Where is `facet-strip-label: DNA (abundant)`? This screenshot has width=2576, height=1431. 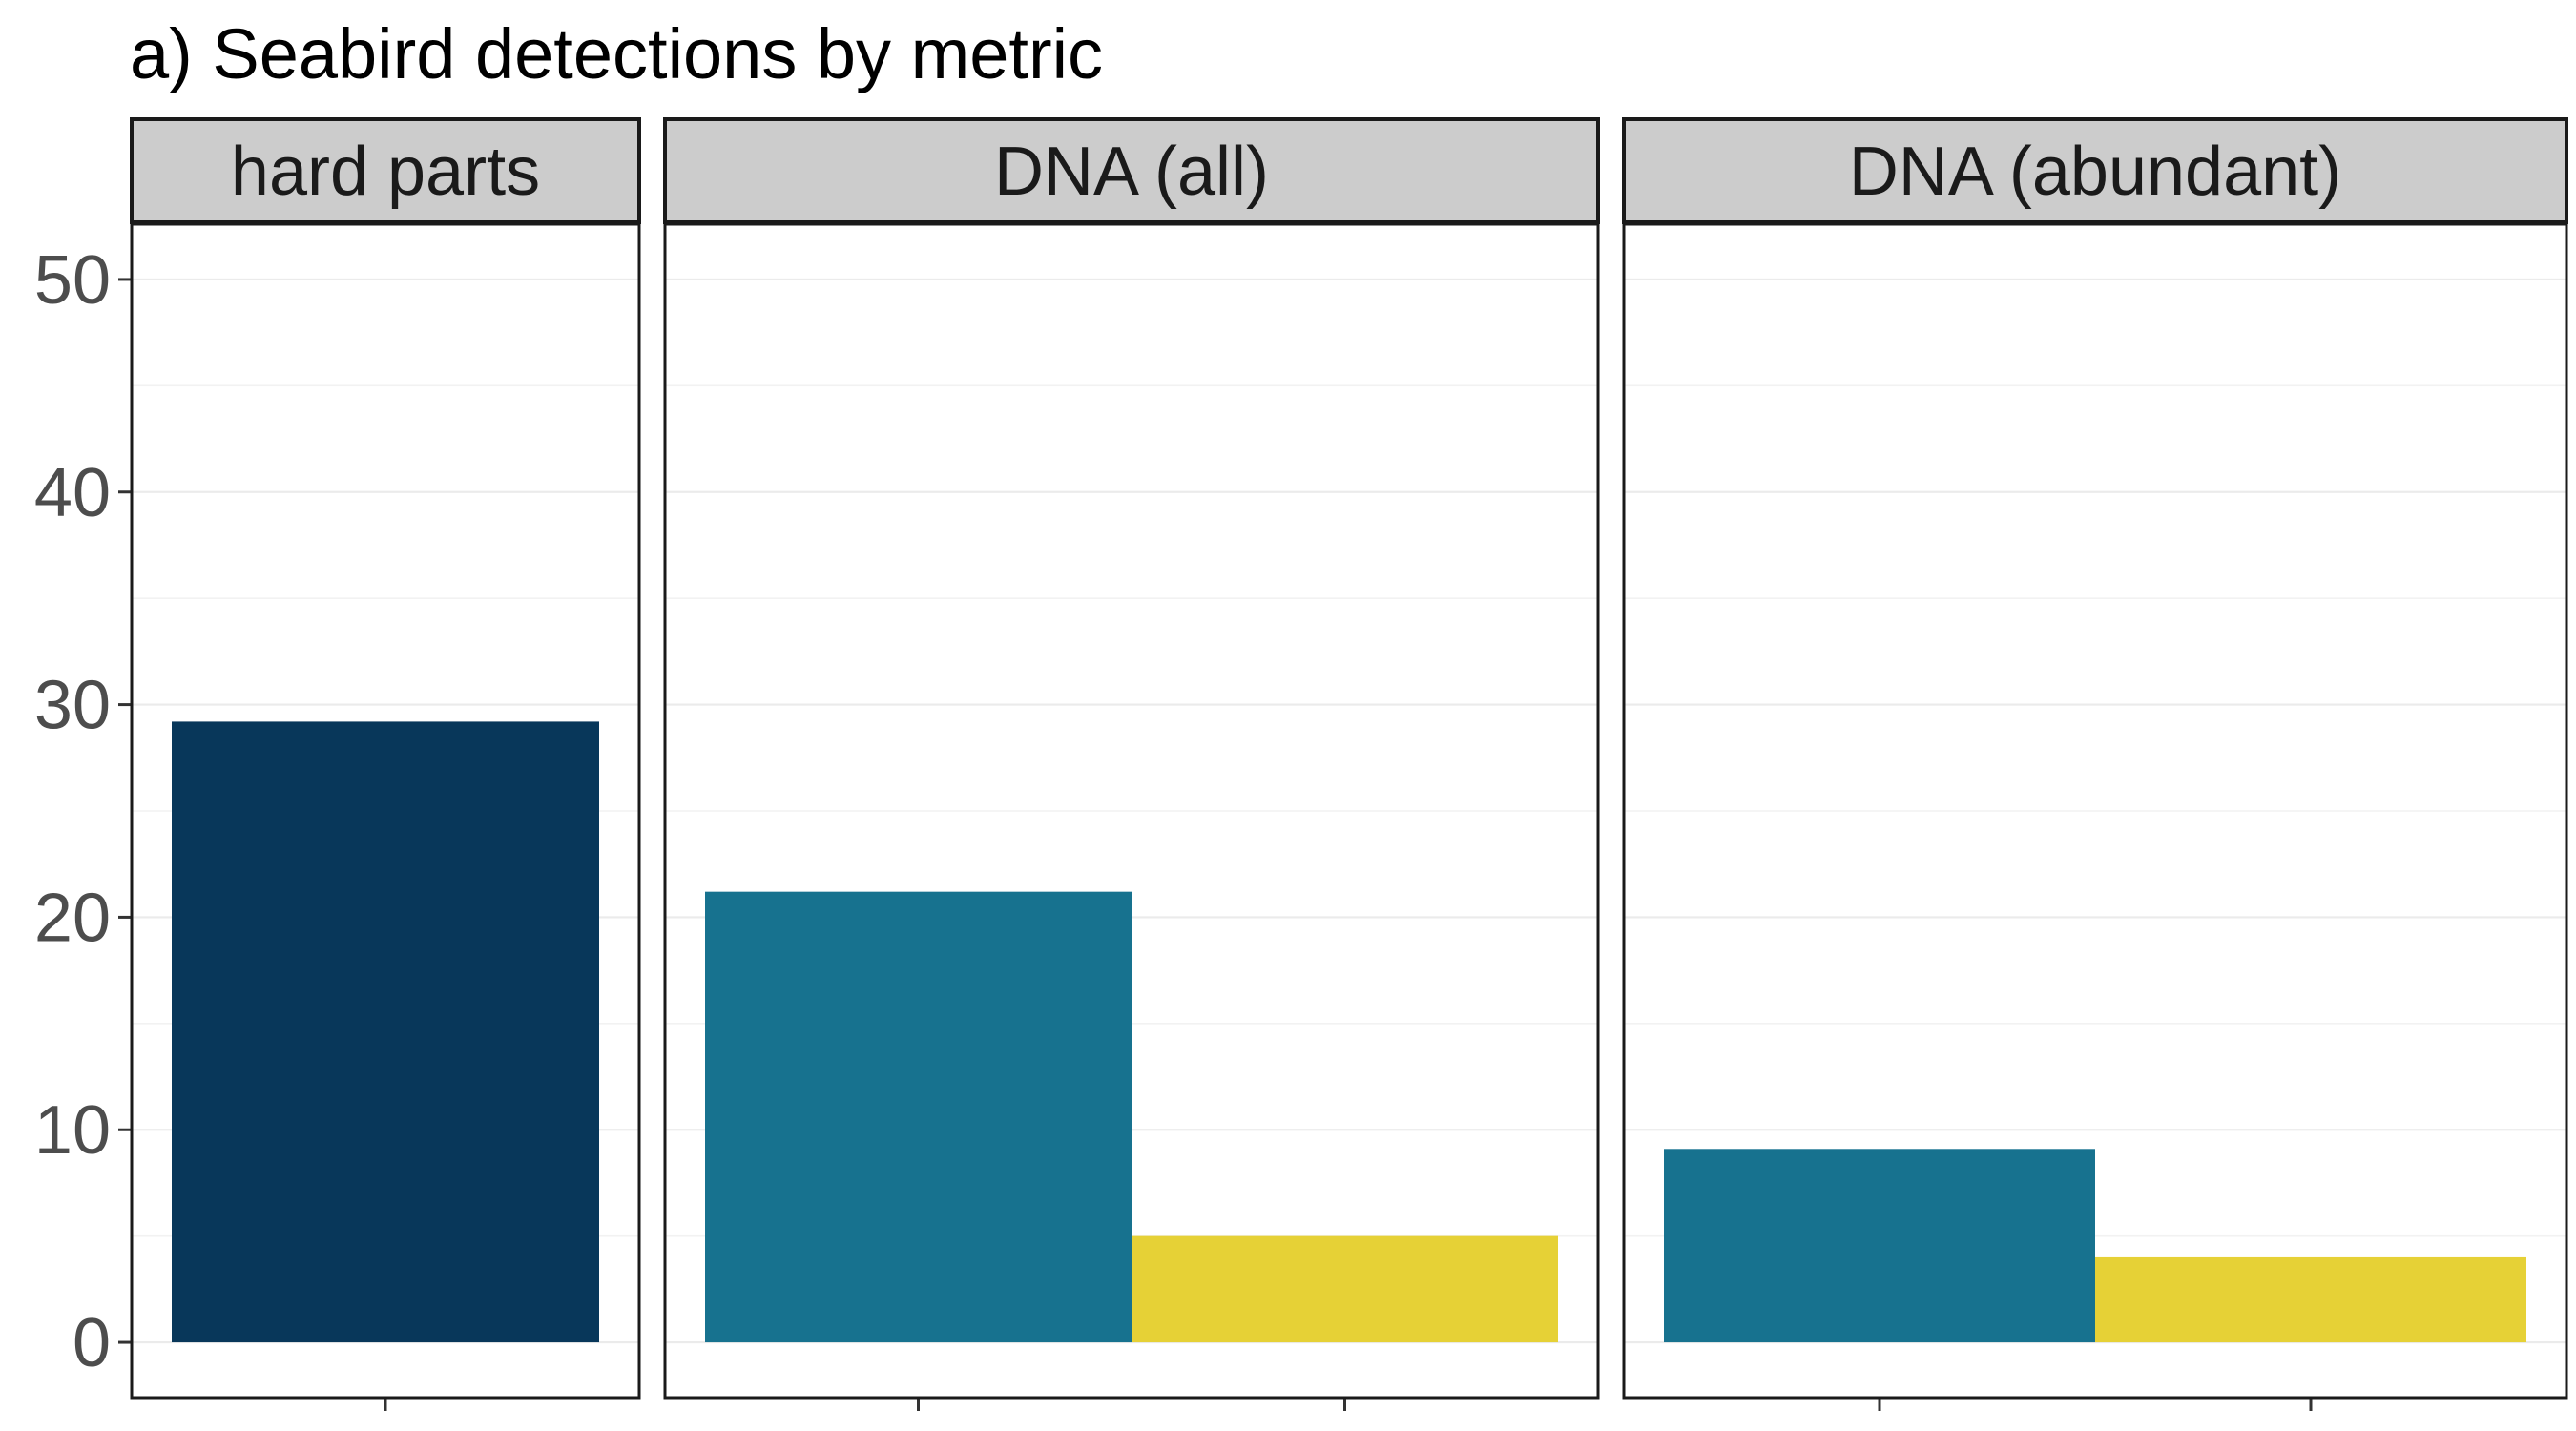 facet-strip-label: DNA (abundant) is located at coordinates (2095, 172).